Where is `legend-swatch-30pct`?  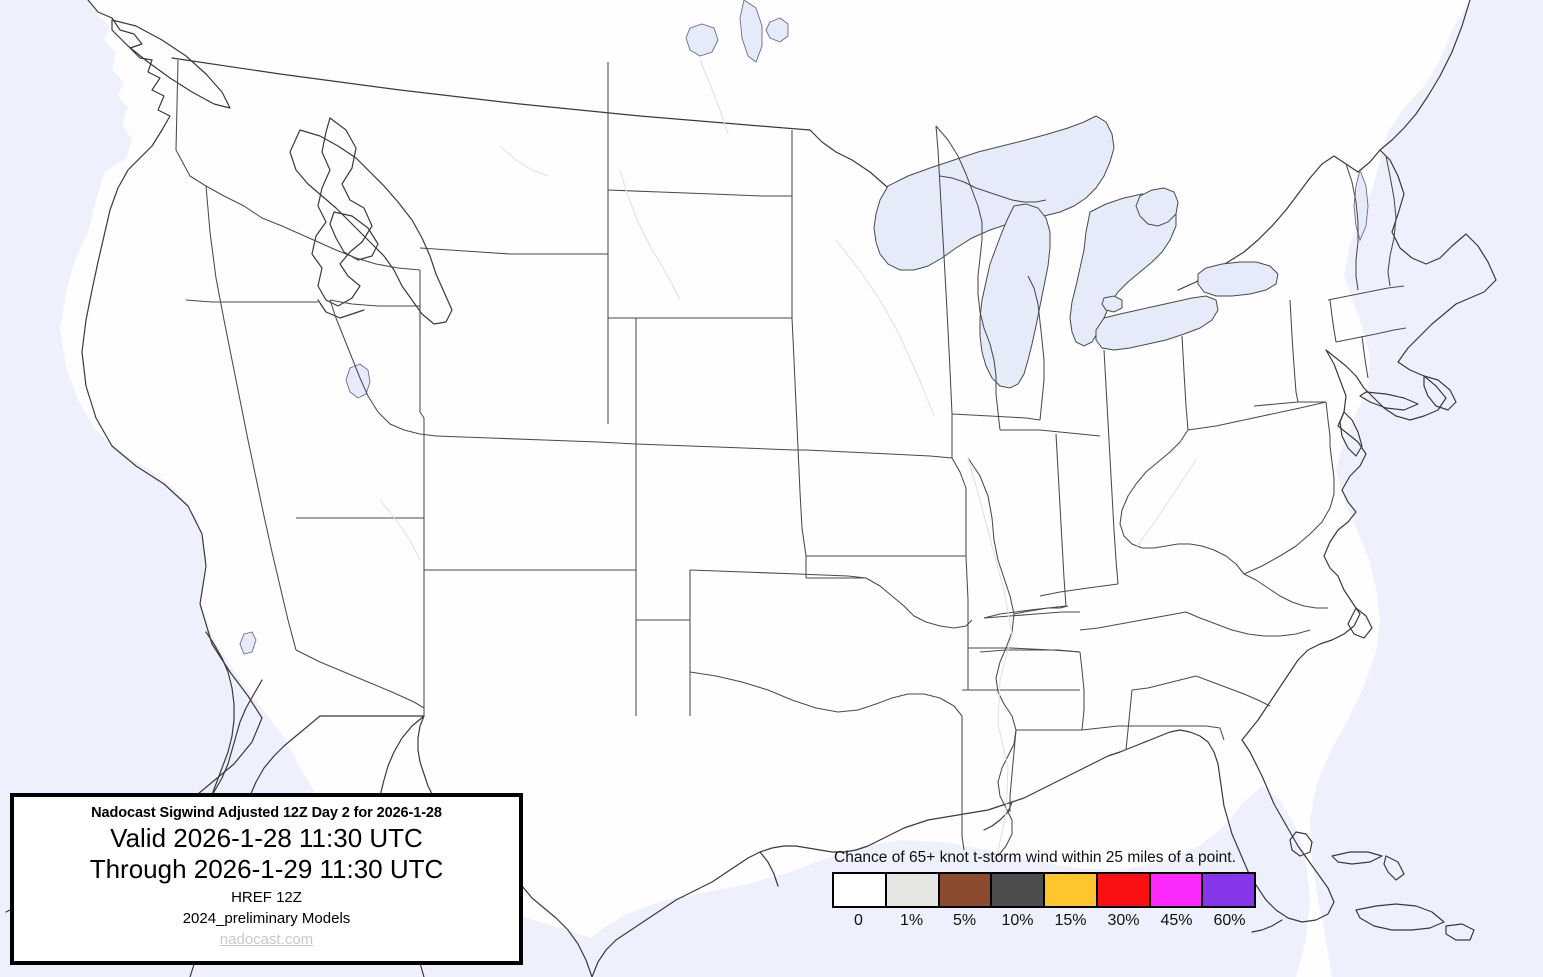 legend-swatch-30pct is located at coordinates (1124, 890).